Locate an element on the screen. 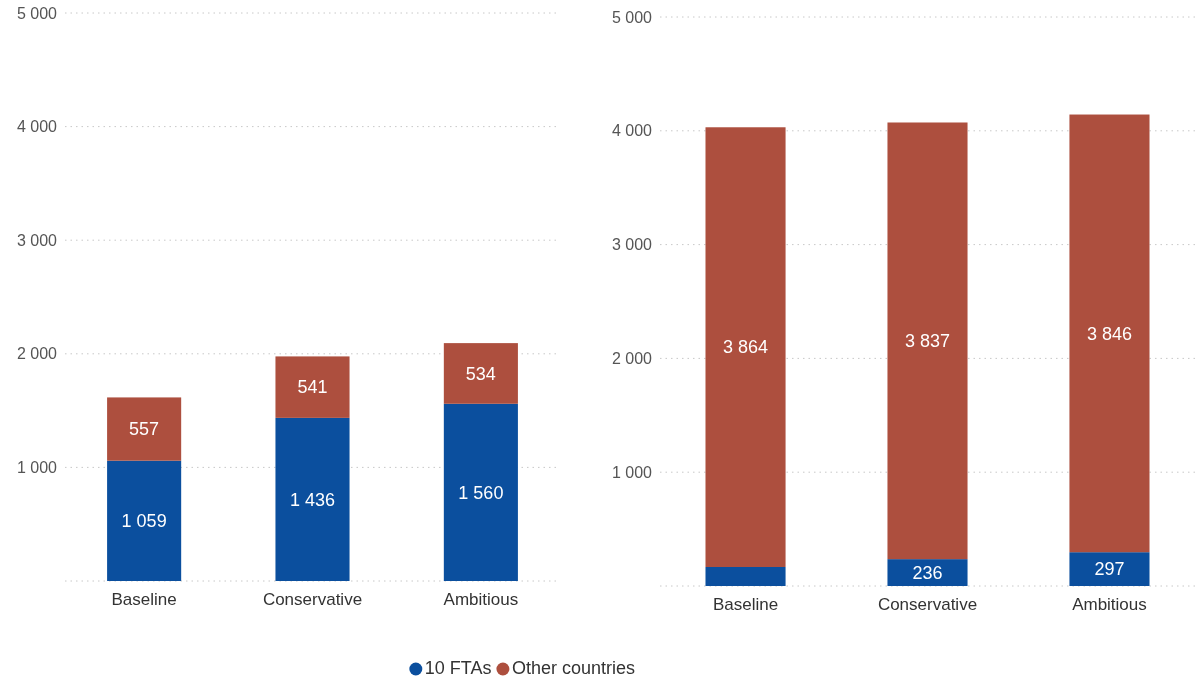  data-label: 236 is located at coordinates (927, 572).